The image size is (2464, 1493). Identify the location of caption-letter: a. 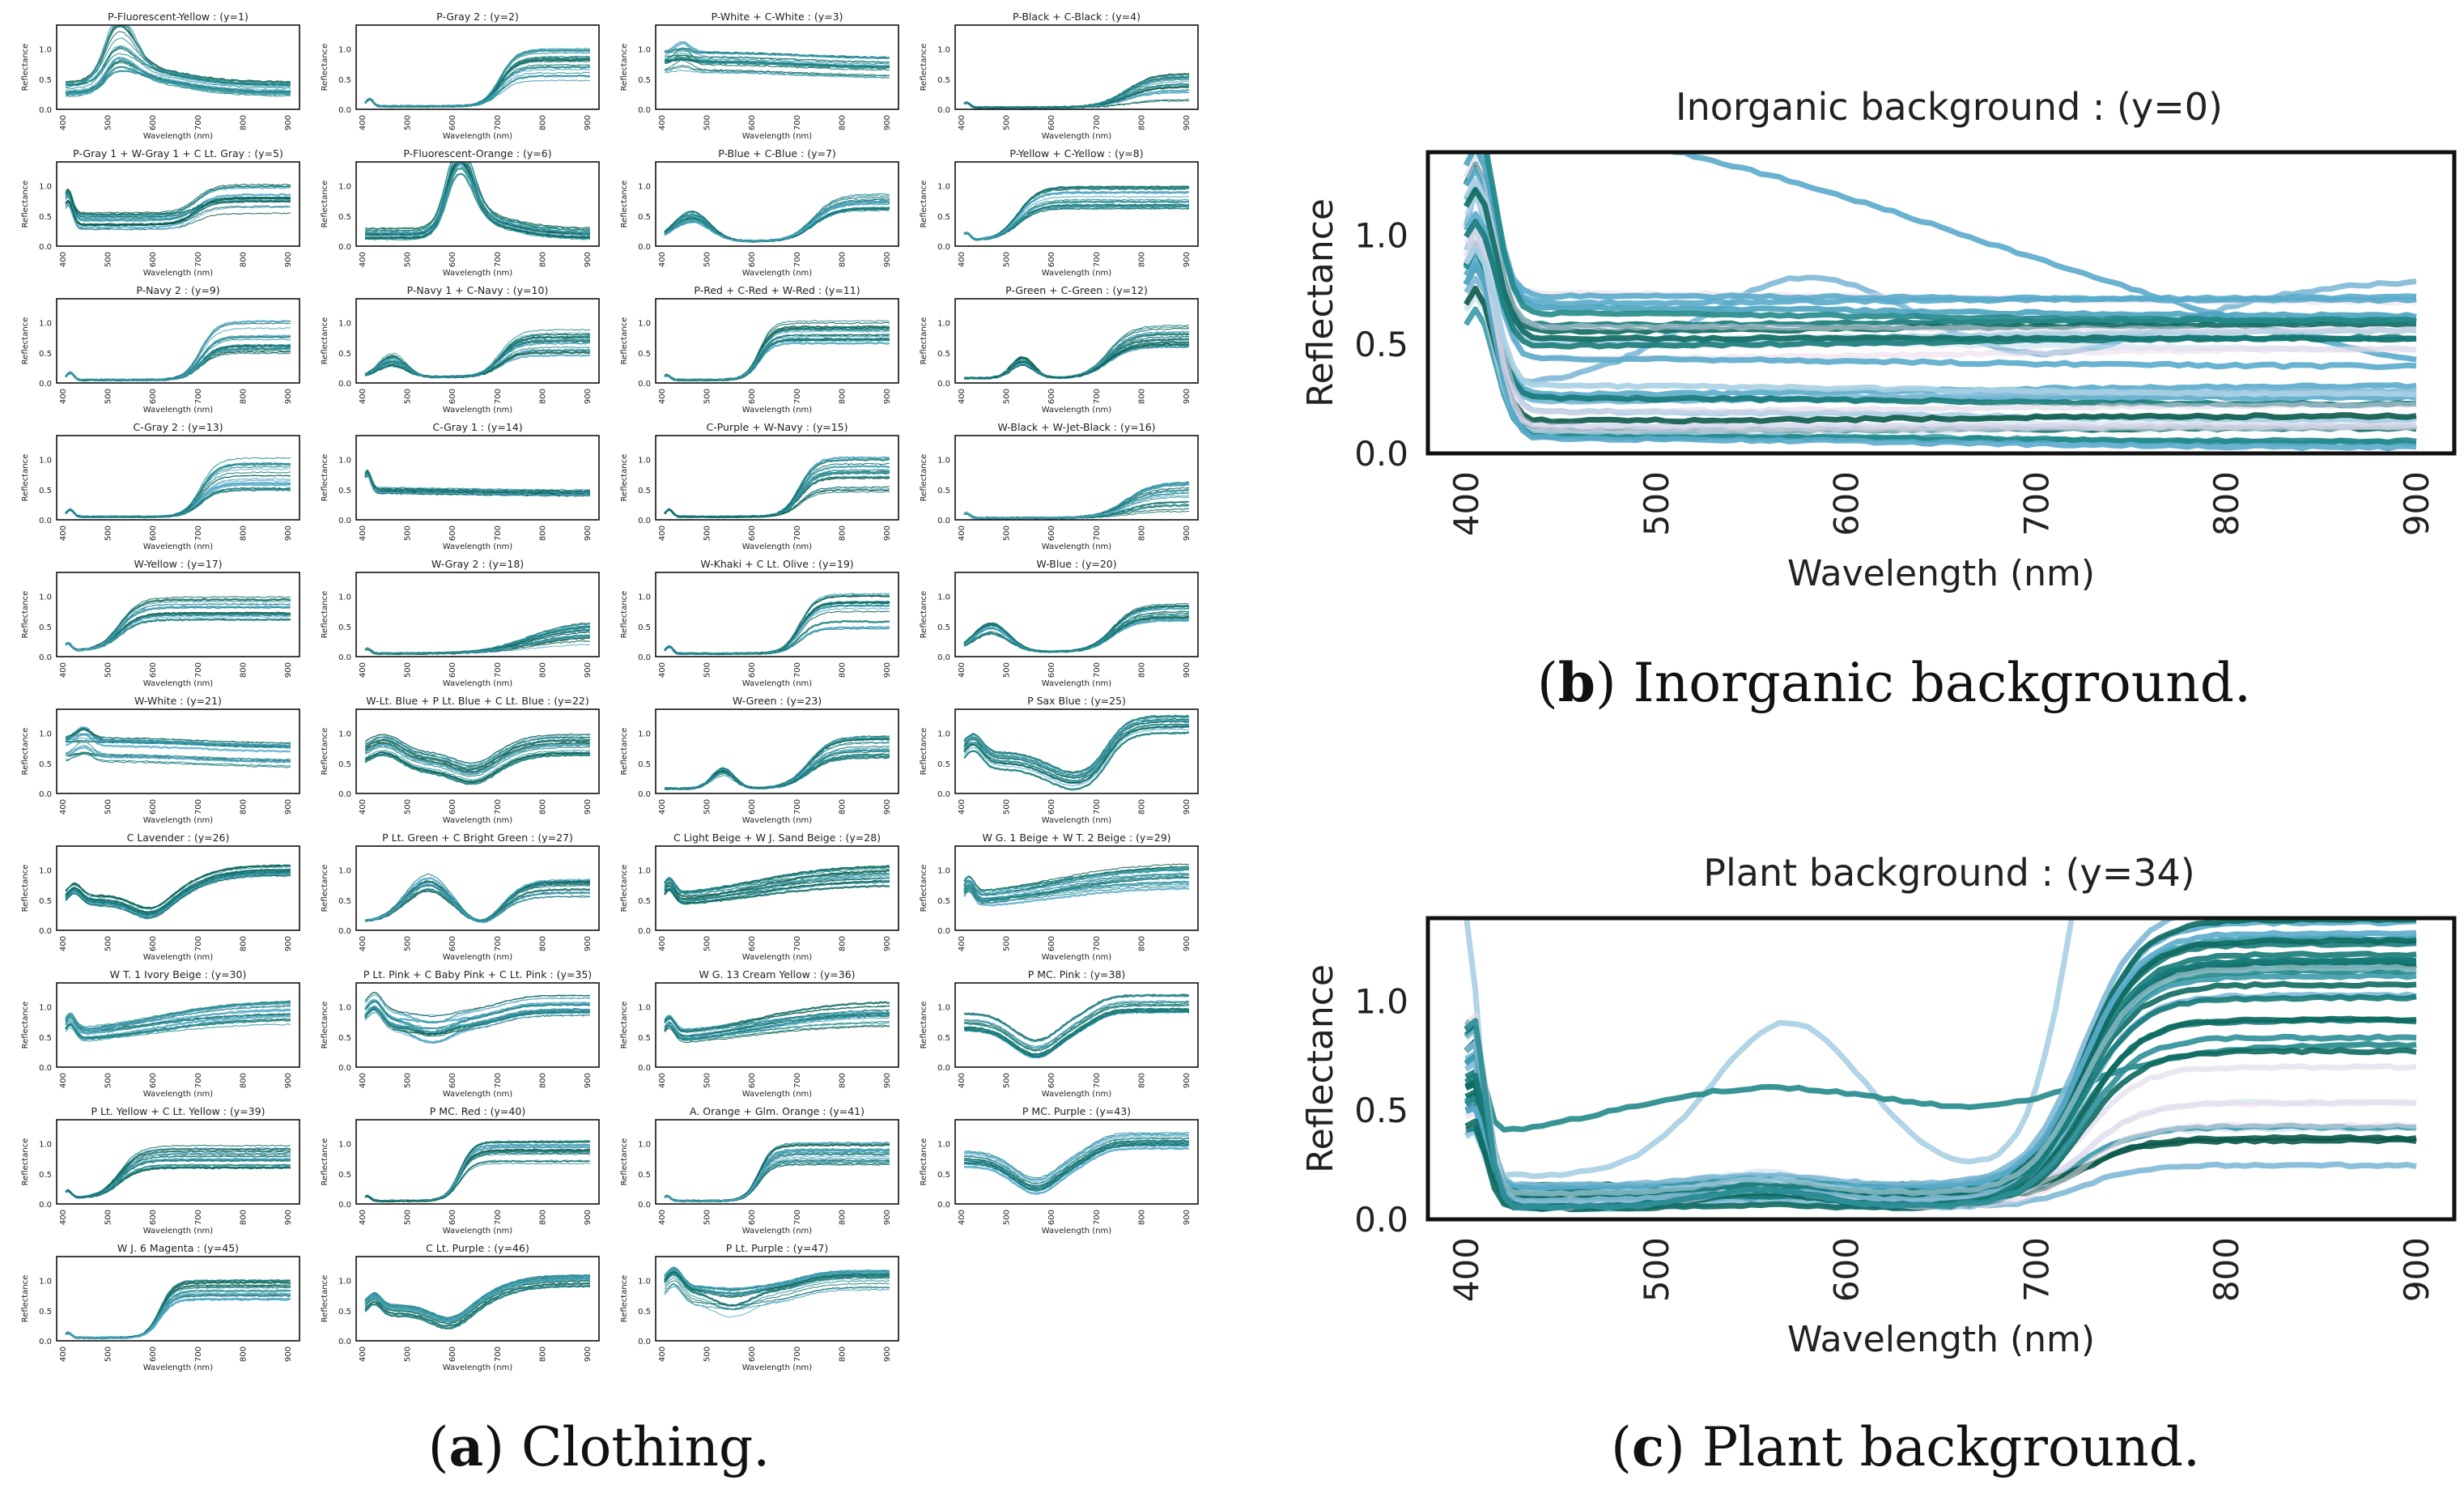
(467, 1447).